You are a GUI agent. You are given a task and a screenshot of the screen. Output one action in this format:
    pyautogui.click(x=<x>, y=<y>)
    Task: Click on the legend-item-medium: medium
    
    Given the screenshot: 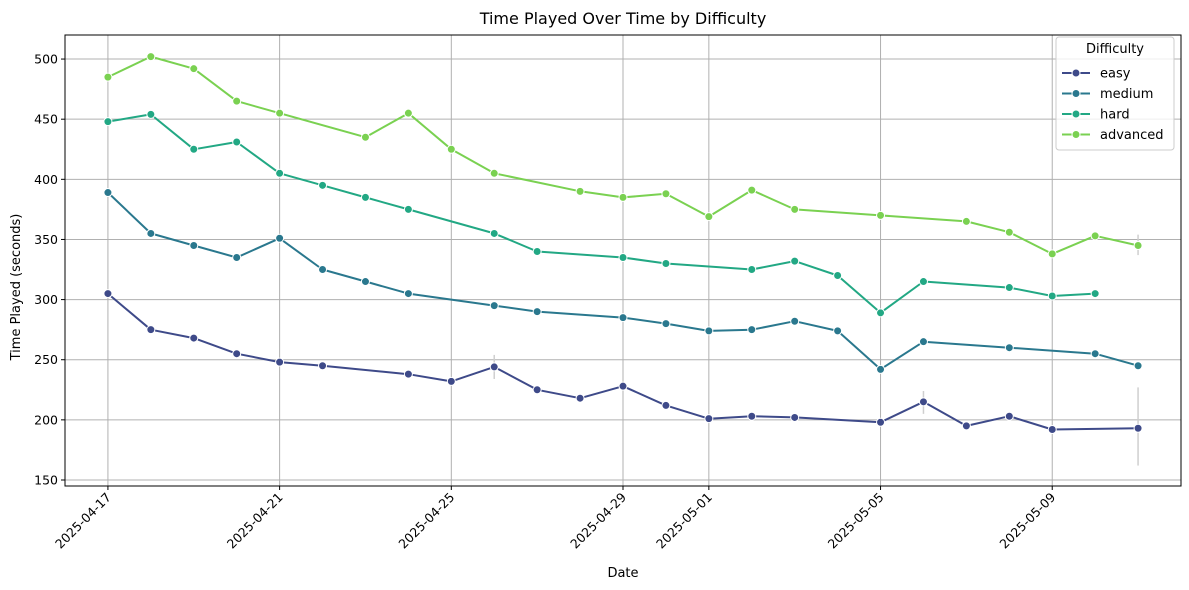 What is the action you would take?
    pyautogui.click(x=1107, y=94)
    